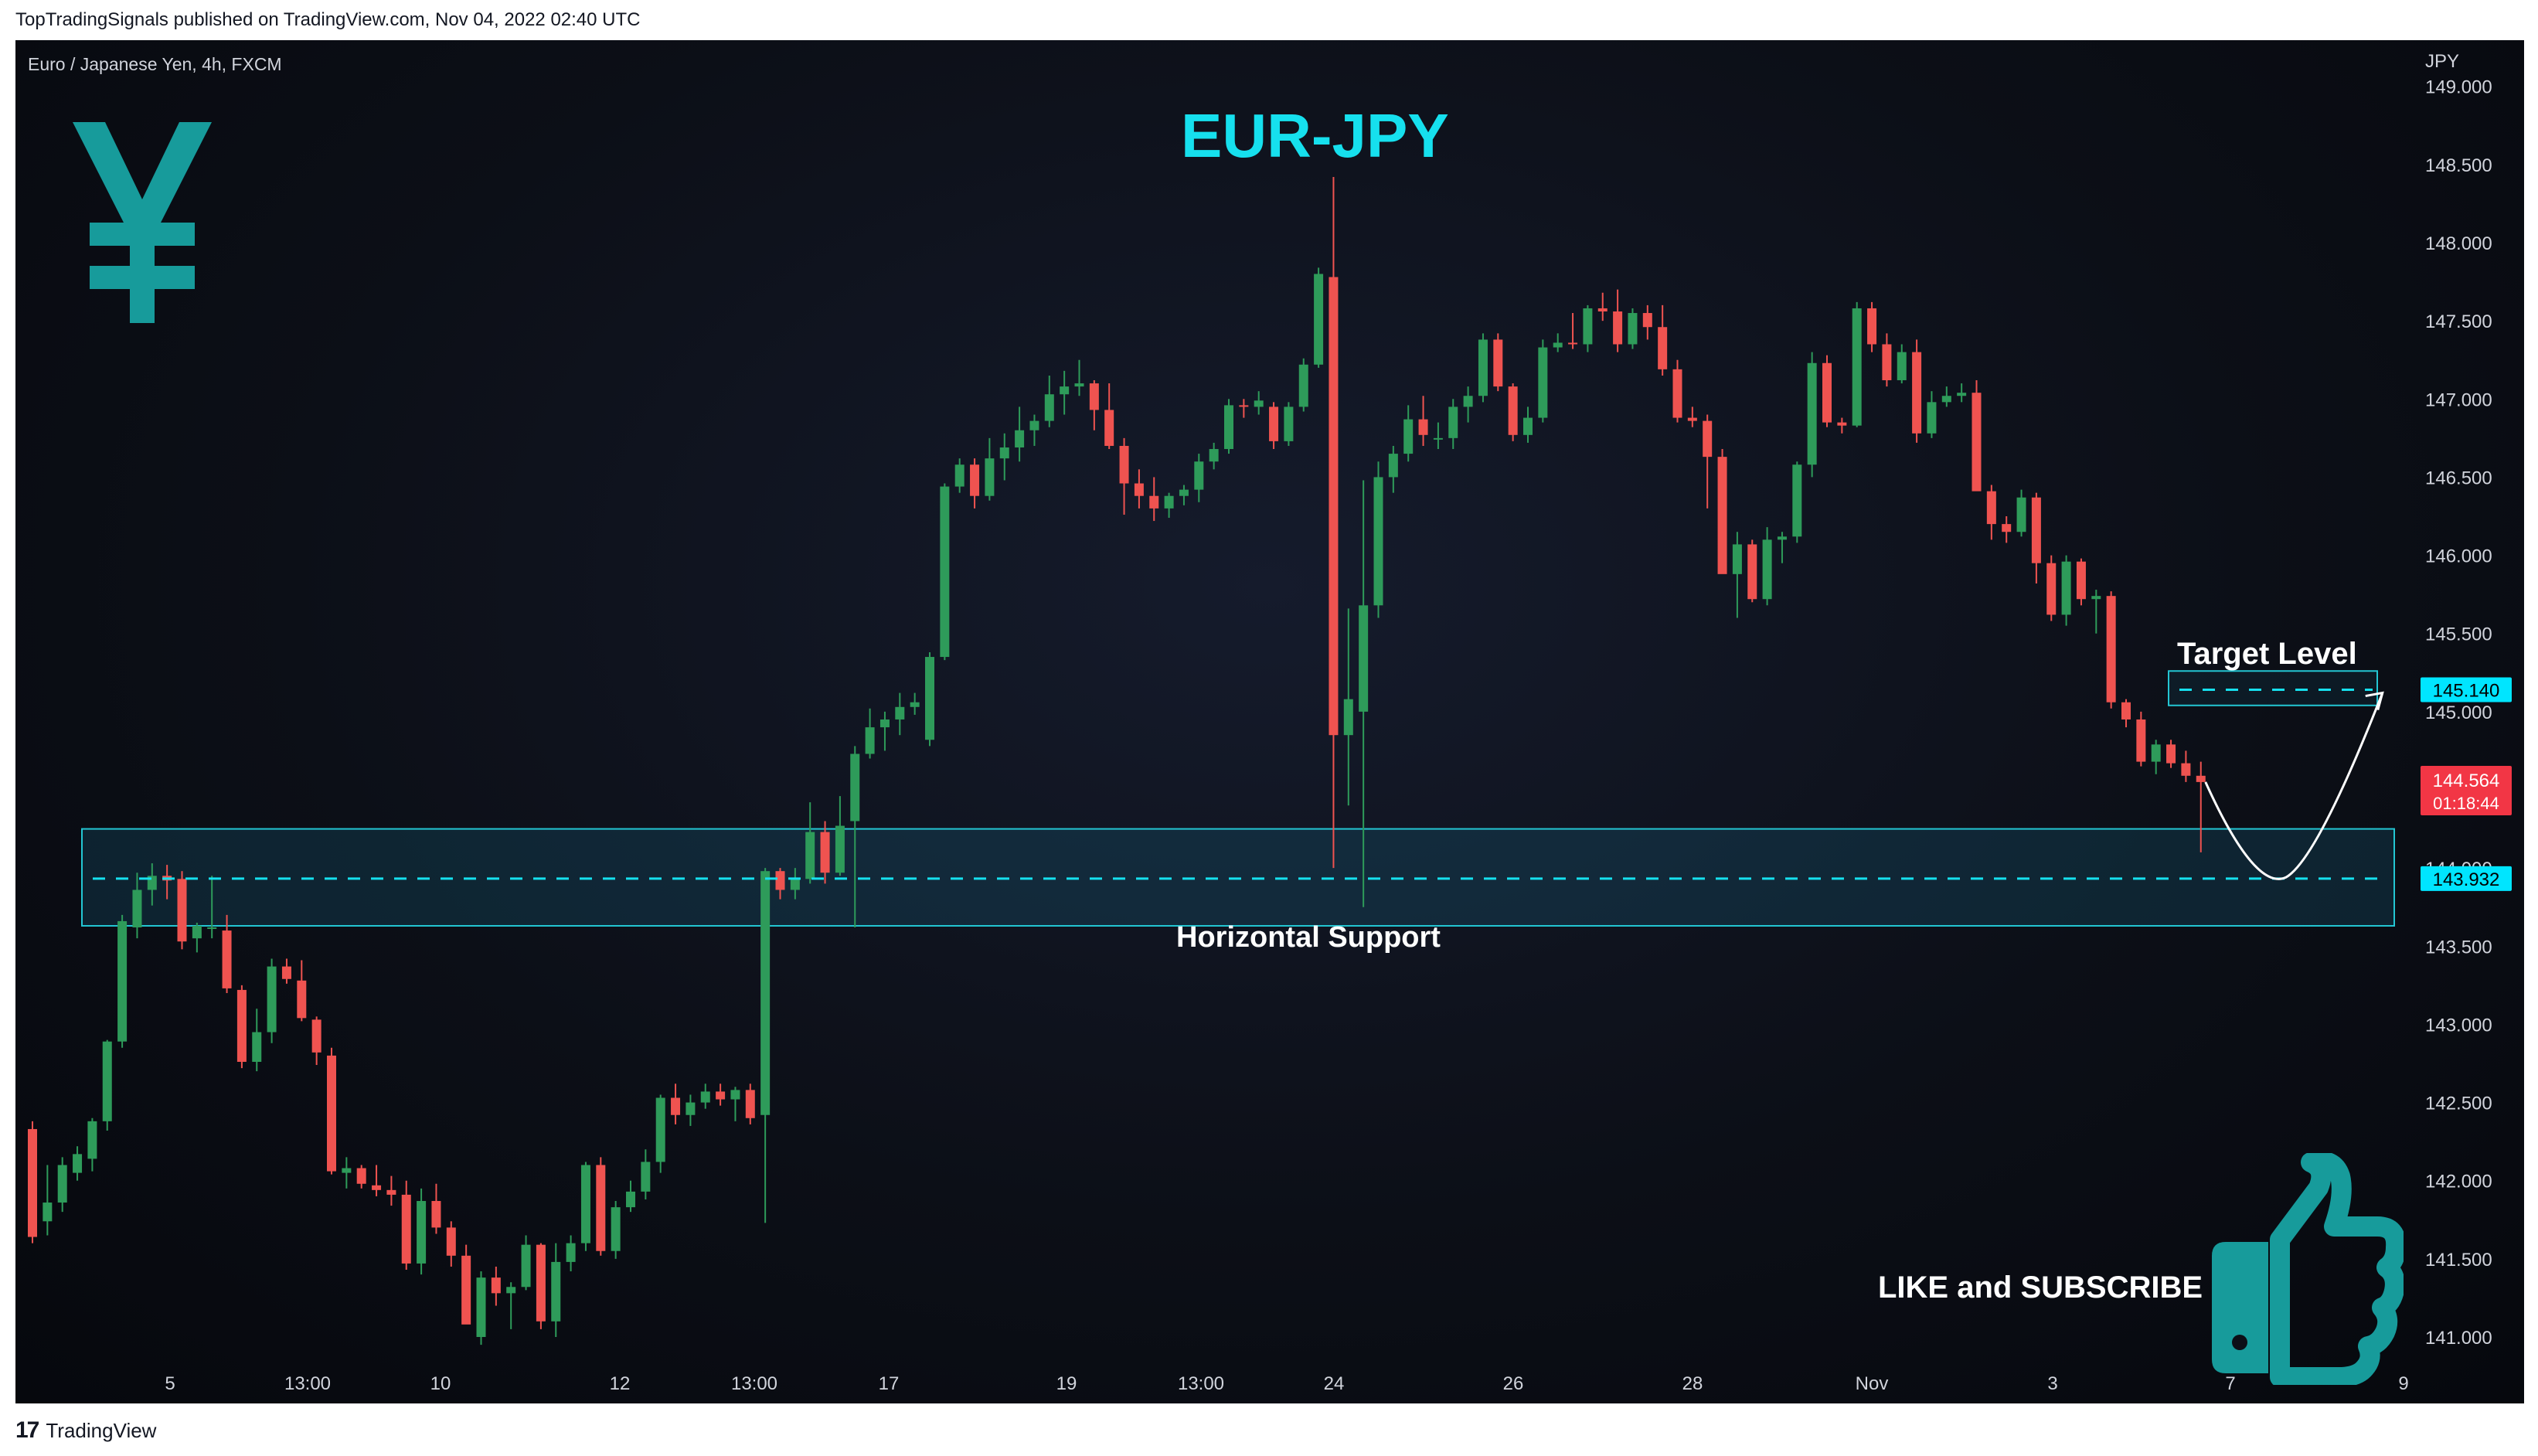 The height and width of the screenshot is (1456, 2538). I want to click on tradingview-logo: 17 TradingView, so click(85, 1431).